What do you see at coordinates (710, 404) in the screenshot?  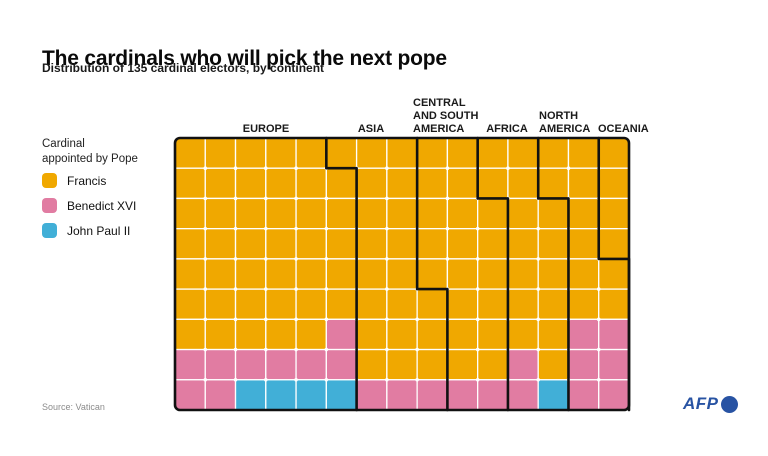 I see `afp-logo: AFP` at bounding box center [710, 404].